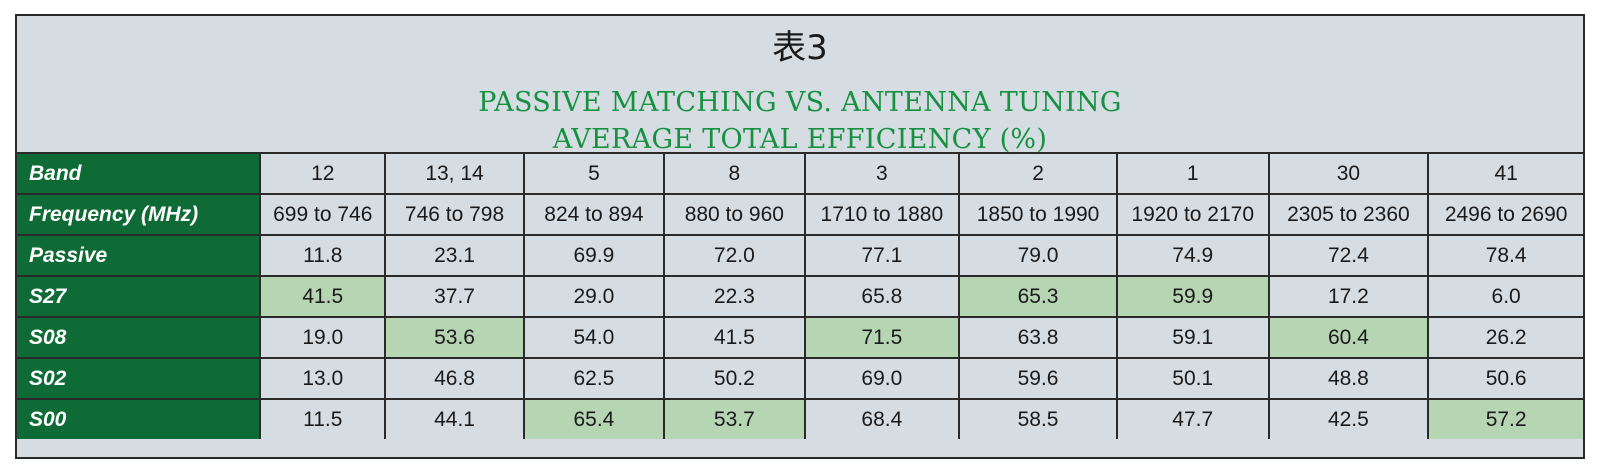 The image size is (1600, 473). I want to click on table-cell: 26.2, so click(1505, 337).